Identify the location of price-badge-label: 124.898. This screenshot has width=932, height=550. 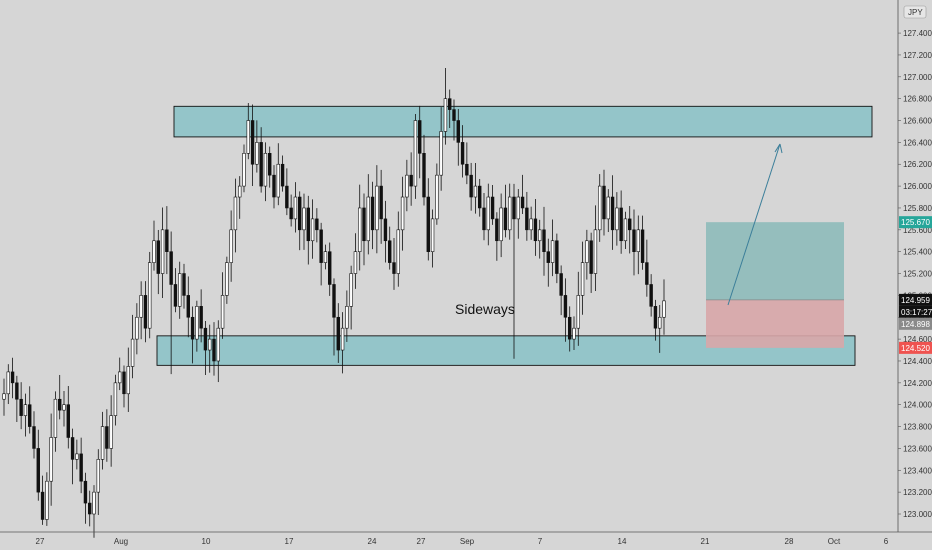
(915, 324).